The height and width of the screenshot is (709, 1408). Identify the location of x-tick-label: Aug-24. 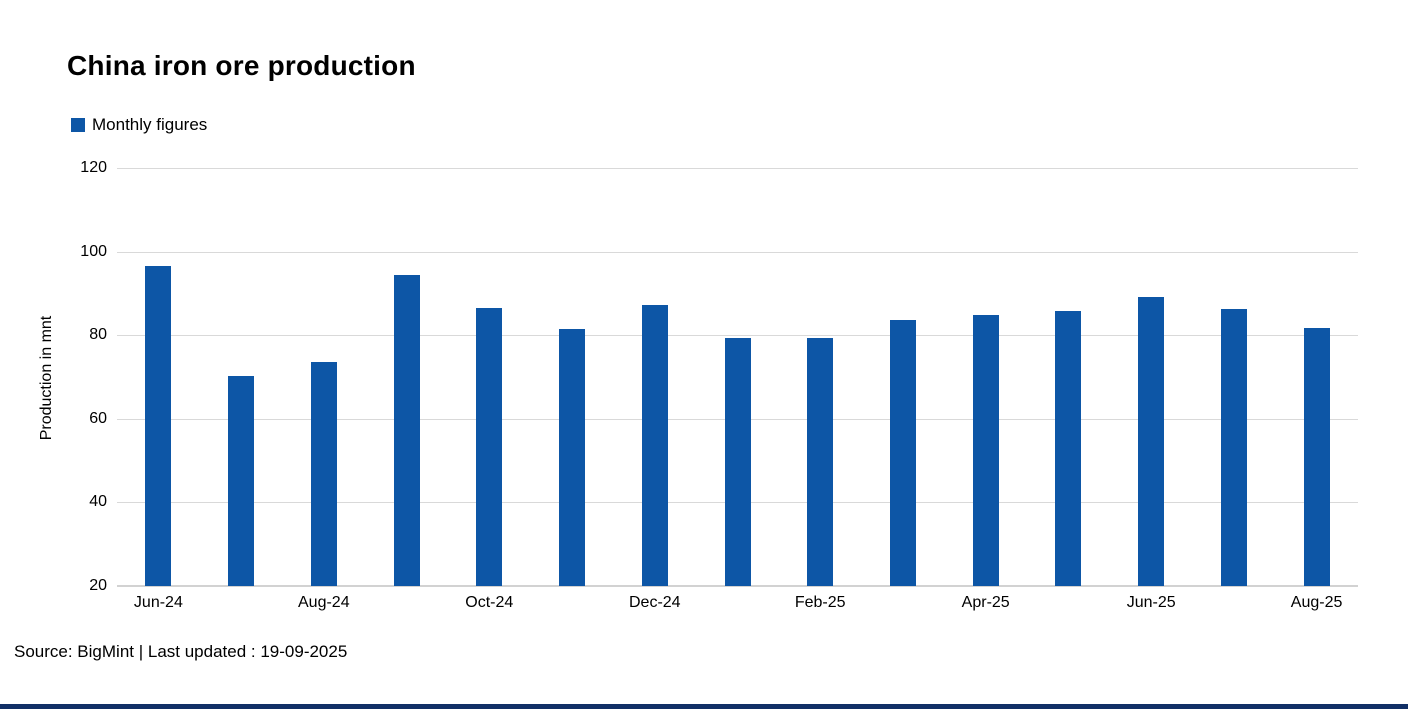
(324, 602).